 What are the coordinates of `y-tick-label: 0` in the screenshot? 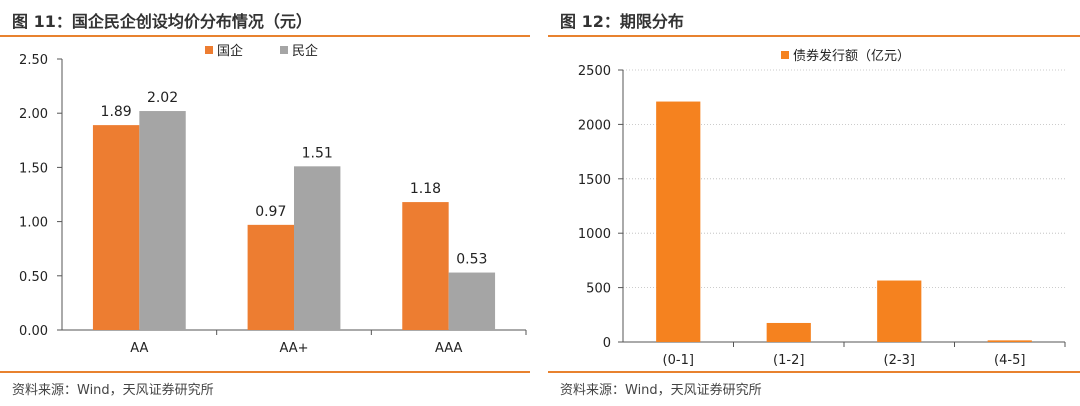 It's located at (607, 343).